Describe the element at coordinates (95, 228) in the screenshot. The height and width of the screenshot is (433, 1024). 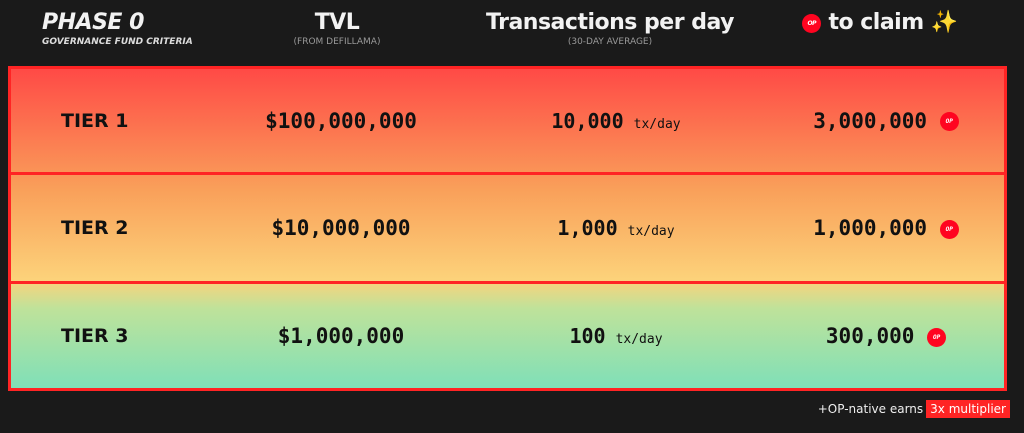
I see `tier-label: TIER 2` at that location.